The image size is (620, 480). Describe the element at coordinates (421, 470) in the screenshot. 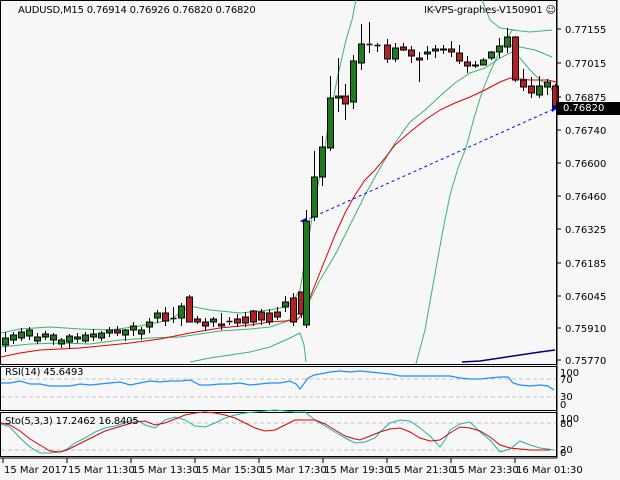

I see `time-tick-label: 15 Mar 21:30` at that location.